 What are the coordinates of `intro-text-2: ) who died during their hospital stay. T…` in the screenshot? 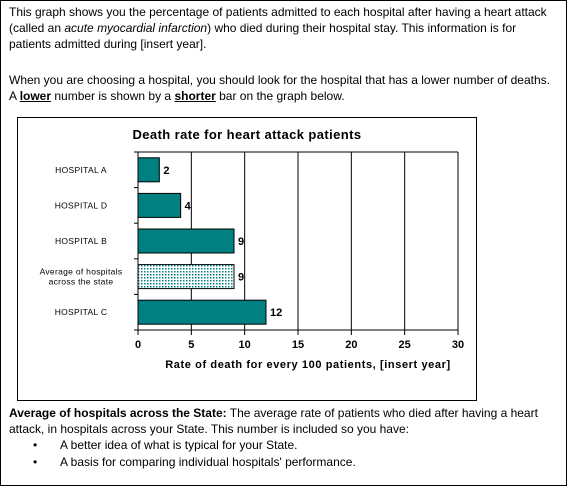 It's located at (263, 36).